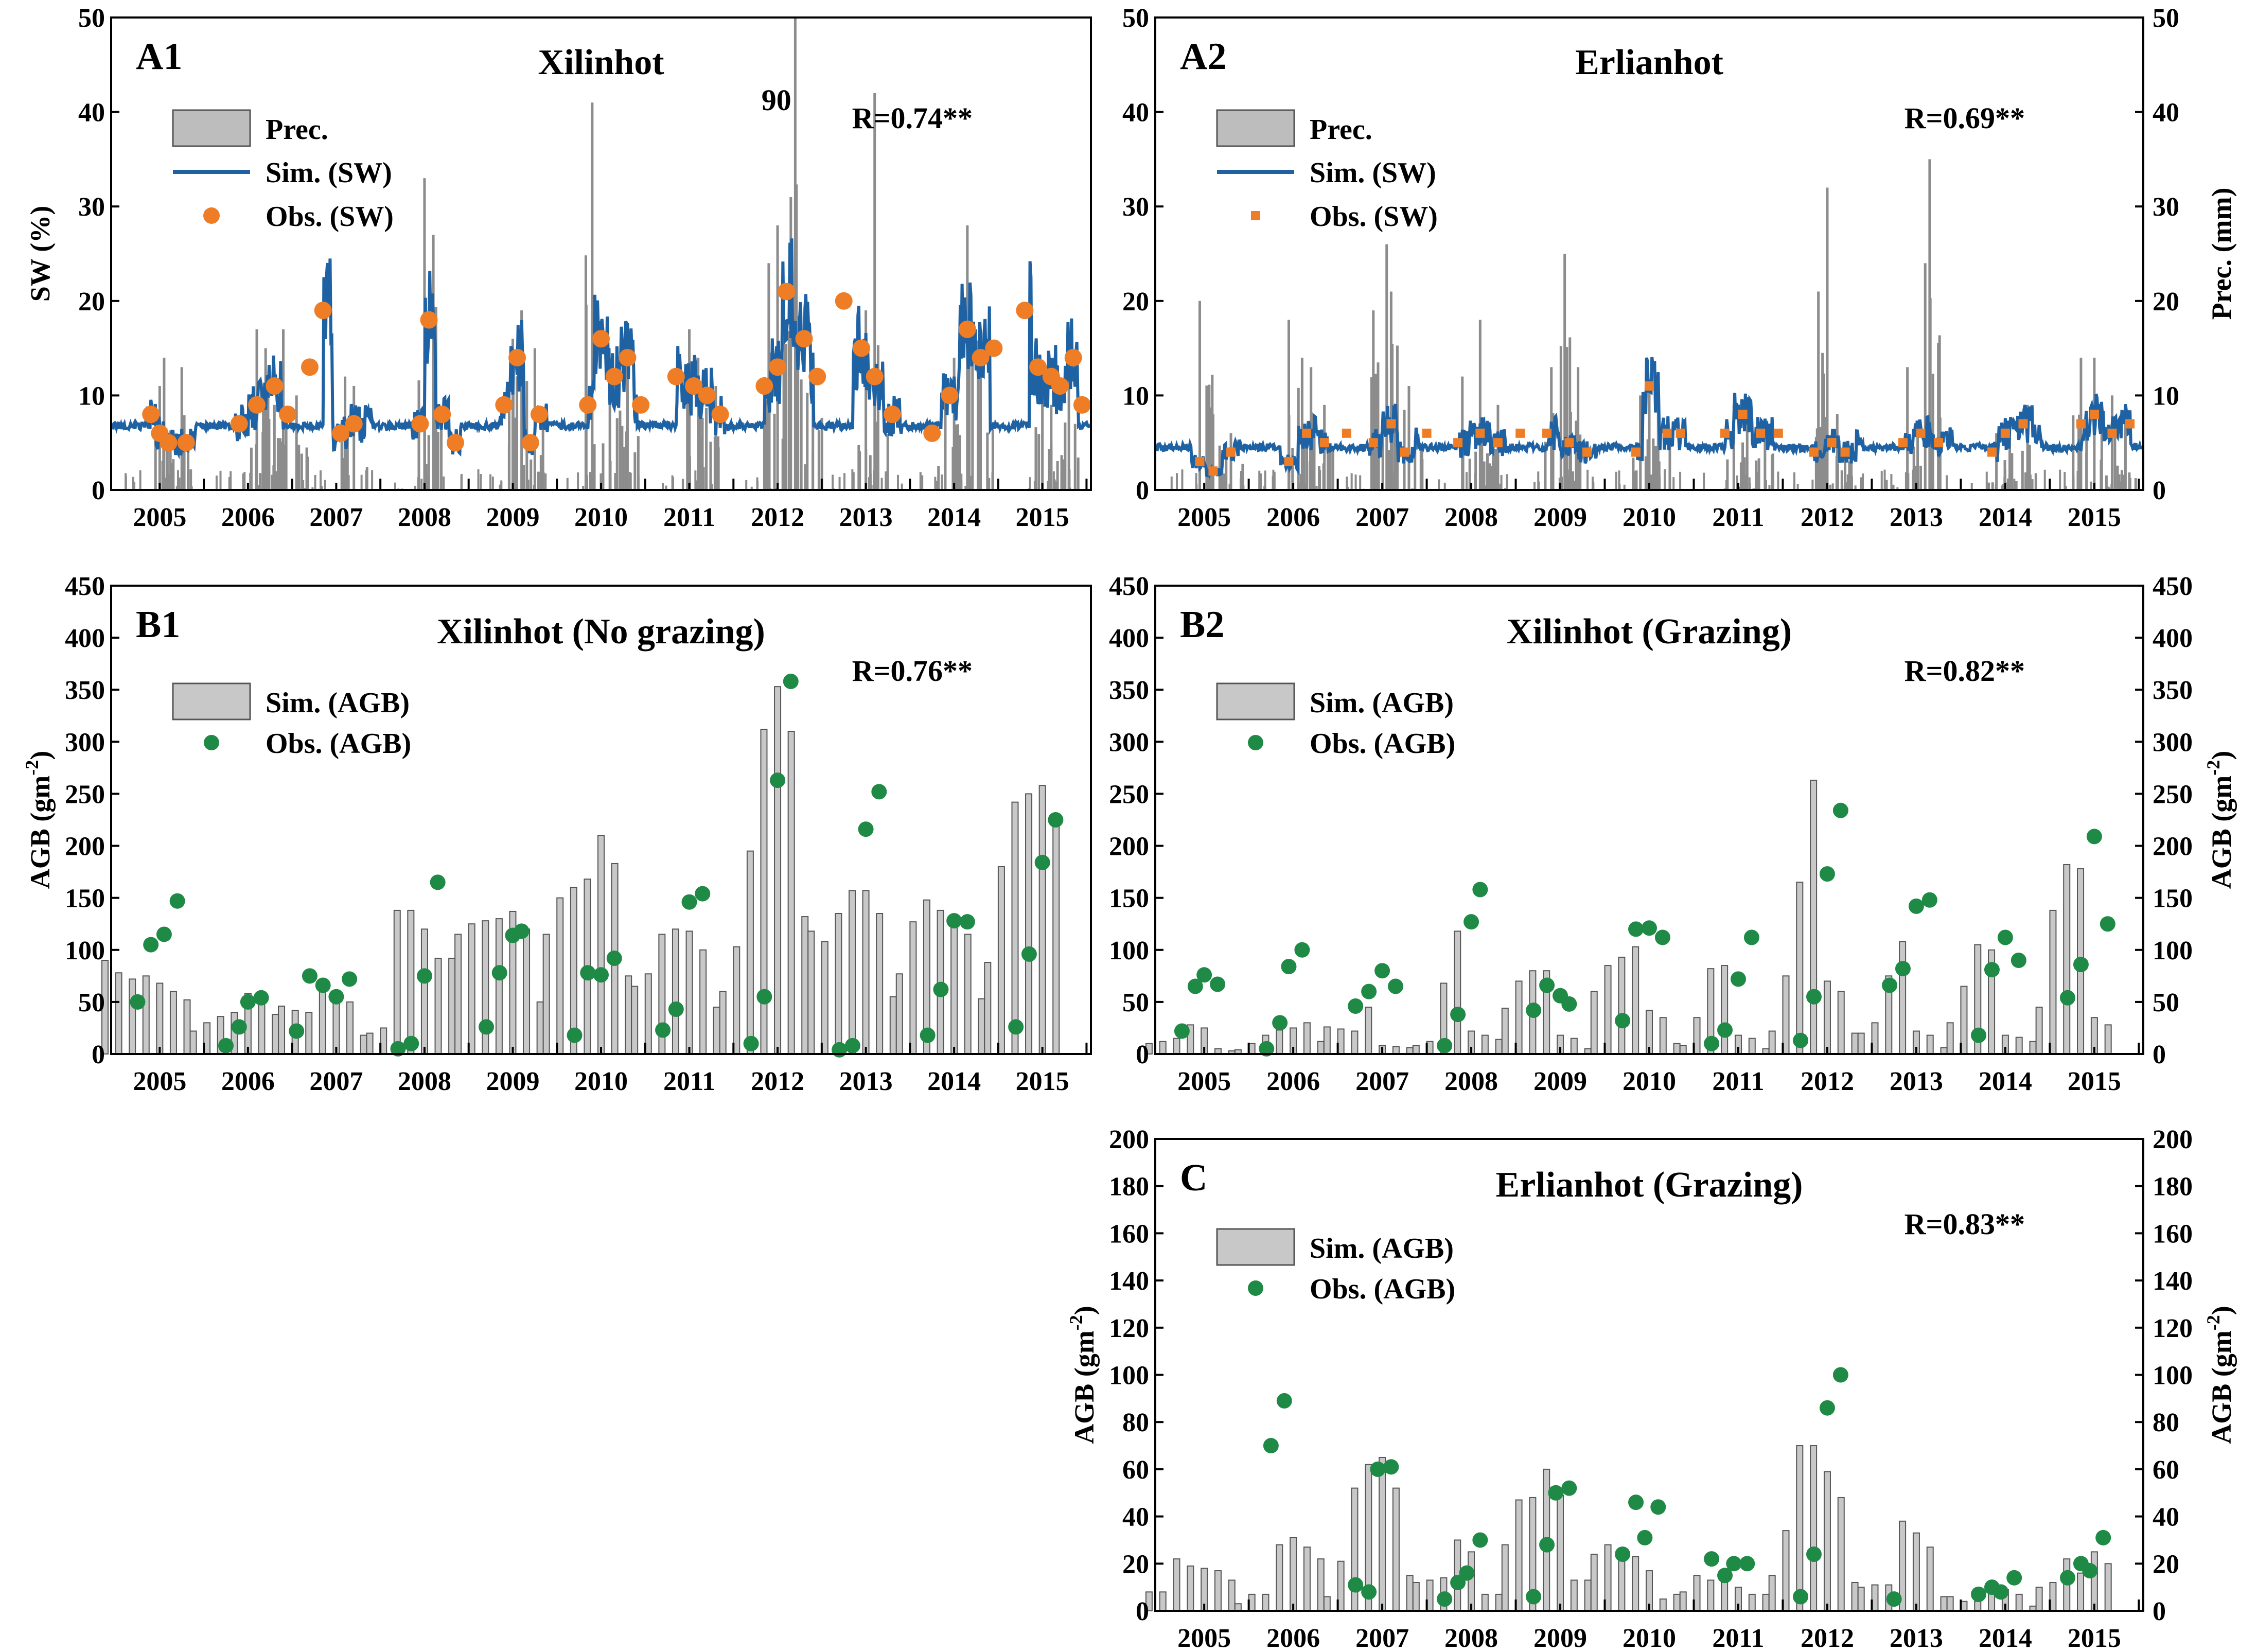 Image resolution: width=2257 pixels, height=1652 pixels. What do you see at coordinates (1129, 1281) in the screenshot?
I see `y-tick-label: 140` at bounding box center [1129, 1281].